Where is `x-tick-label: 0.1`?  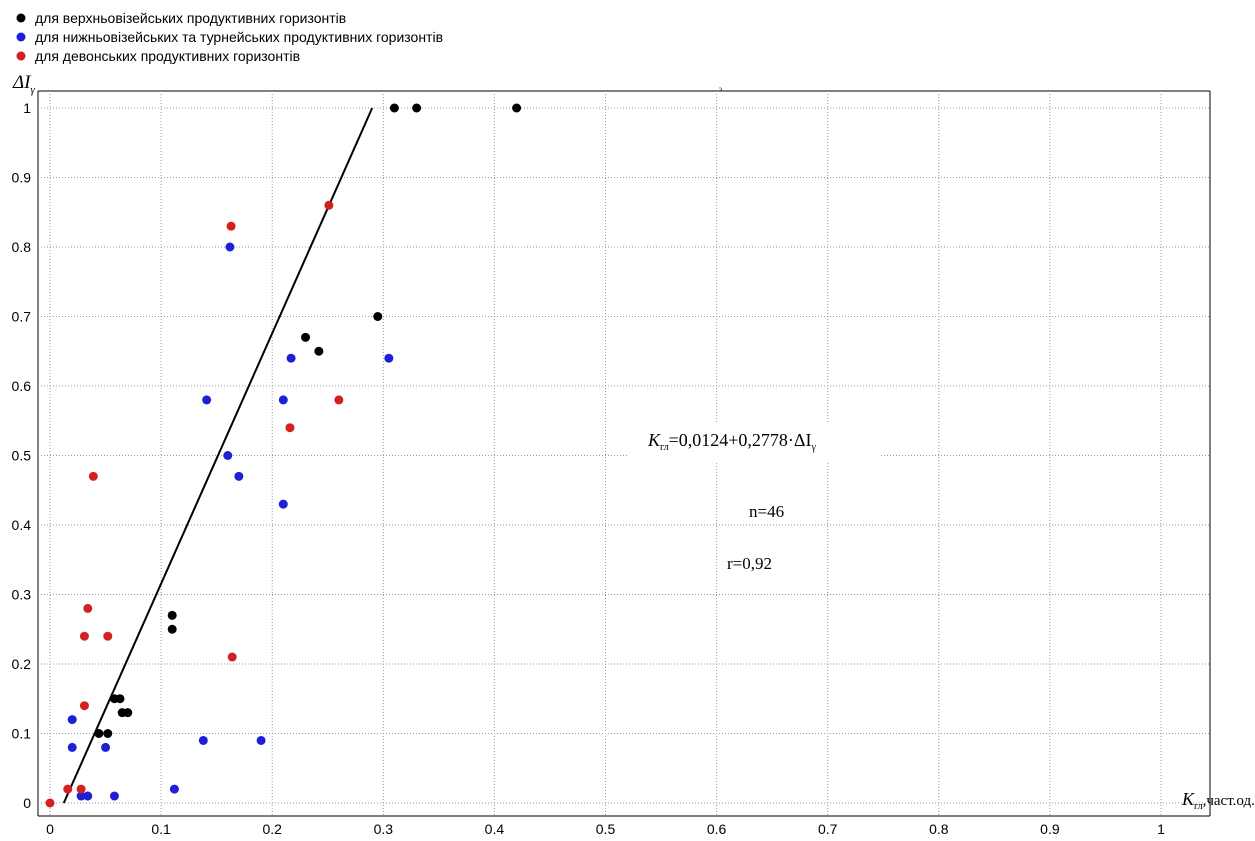
x-tick-label: 0.1 is located at coordinates (161, 829).